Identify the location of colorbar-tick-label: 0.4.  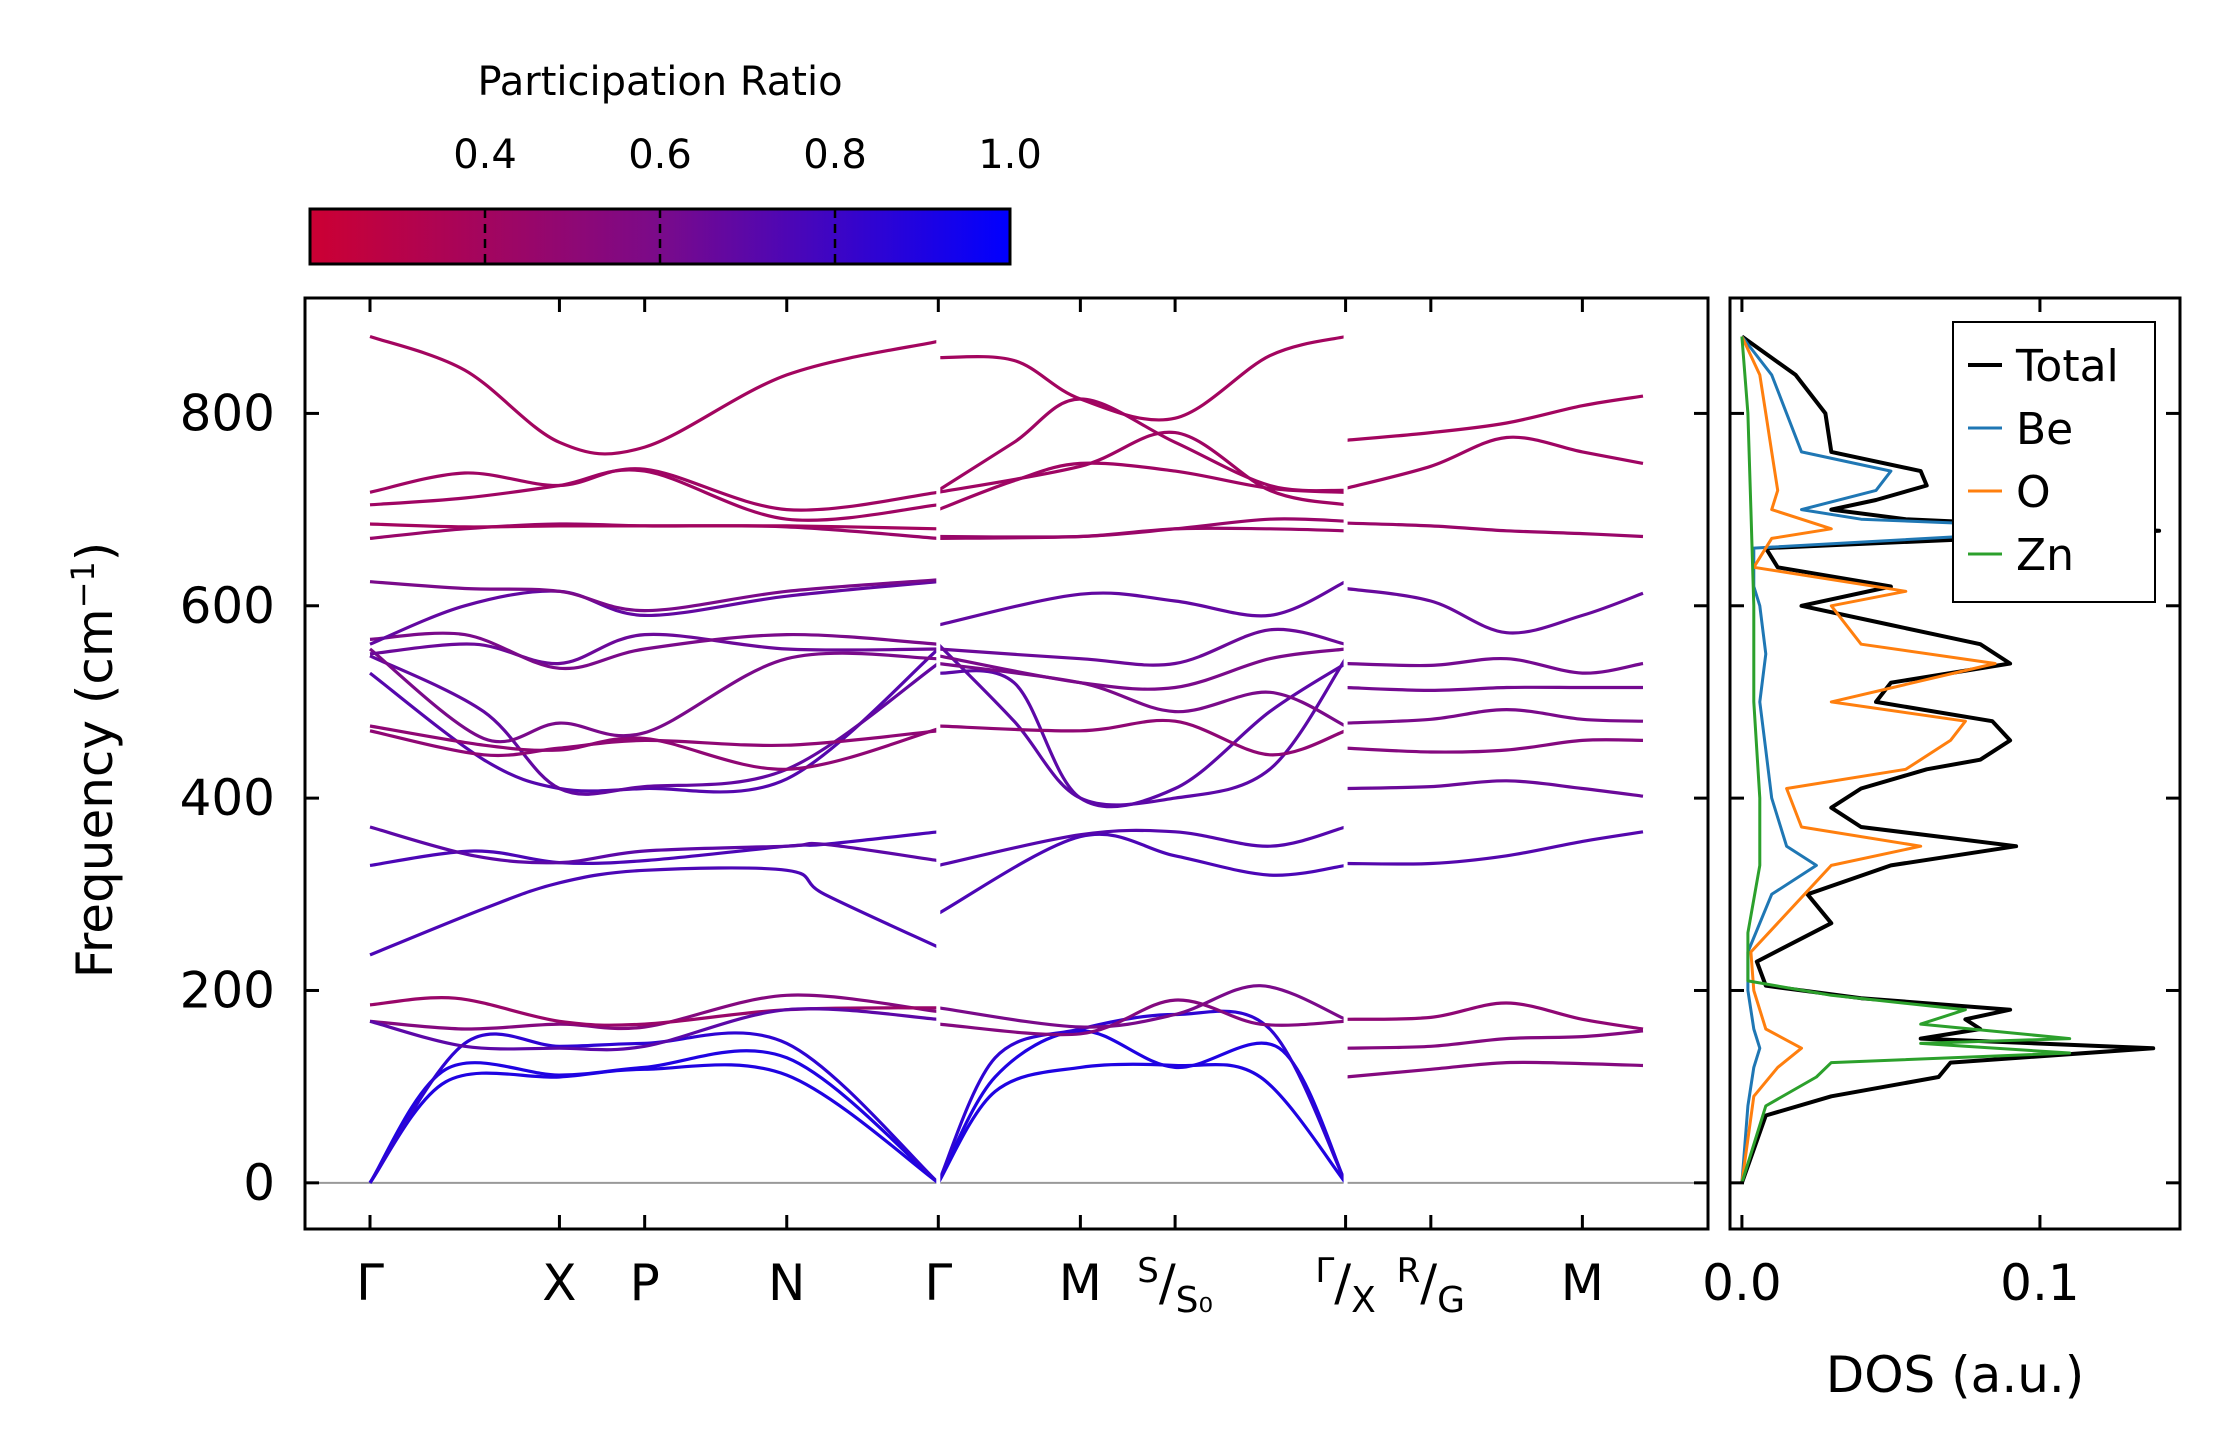
(485, 155).